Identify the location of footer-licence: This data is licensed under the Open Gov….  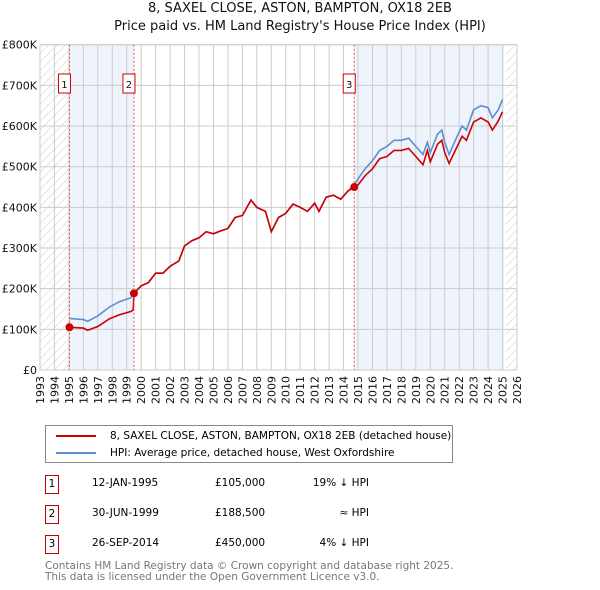
(212, 577).